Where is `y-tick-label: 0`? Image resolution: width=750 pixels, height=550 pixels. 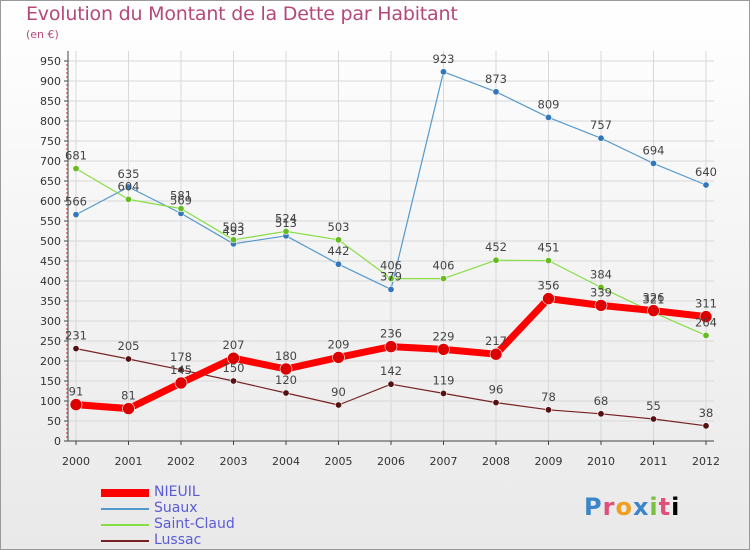
y-tick-label: 0 is located at coordinates (57, 441).